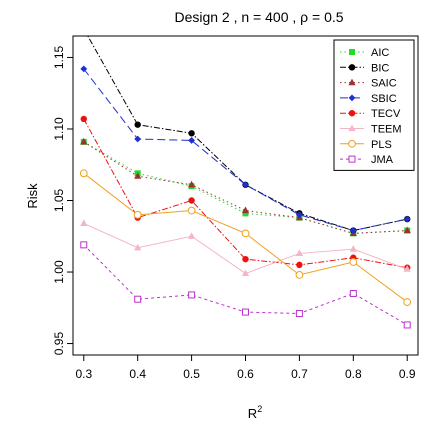  What do you see at coordinates (137, 374) in the screenshot?
I see `x-tick-label: 0.4` at bounding box center [137, 374].